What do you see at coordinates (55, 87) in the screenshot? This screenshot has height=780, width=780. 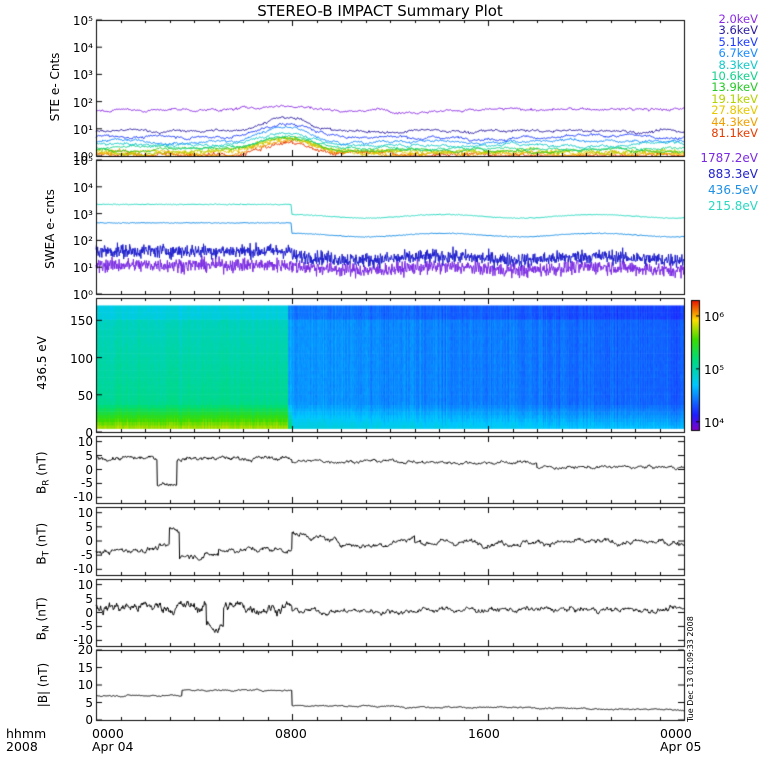 I see `ste-ylabel: STE e- Cnts` at bounding box center [55, 87].